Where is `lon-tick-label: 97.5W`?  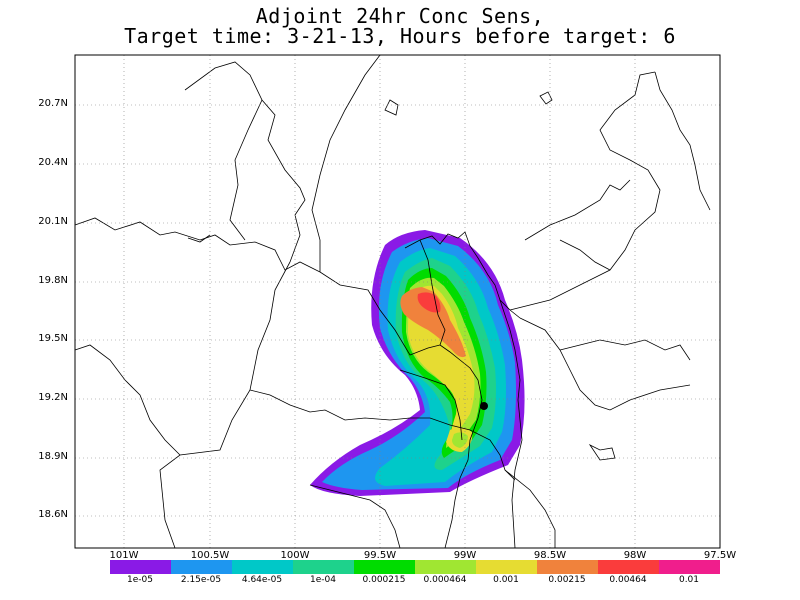
lon-tick-label: 97.5W is located at coordinates (720, 555).